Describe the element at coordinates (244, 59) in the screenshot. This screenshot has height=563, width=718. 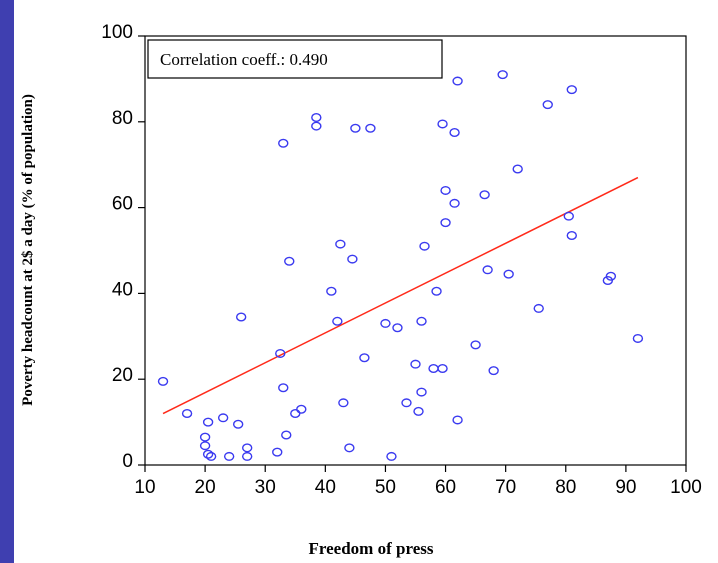
I see `annotation-text: Correlation coeff.: 0.490` at that location.